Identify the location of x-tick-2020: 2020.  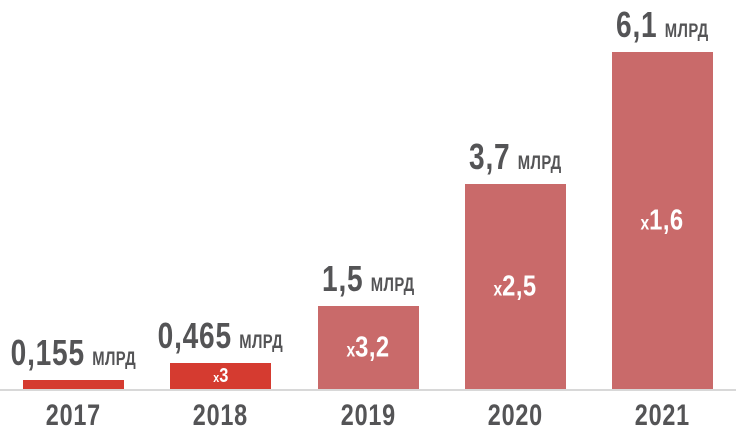
(515, 415).